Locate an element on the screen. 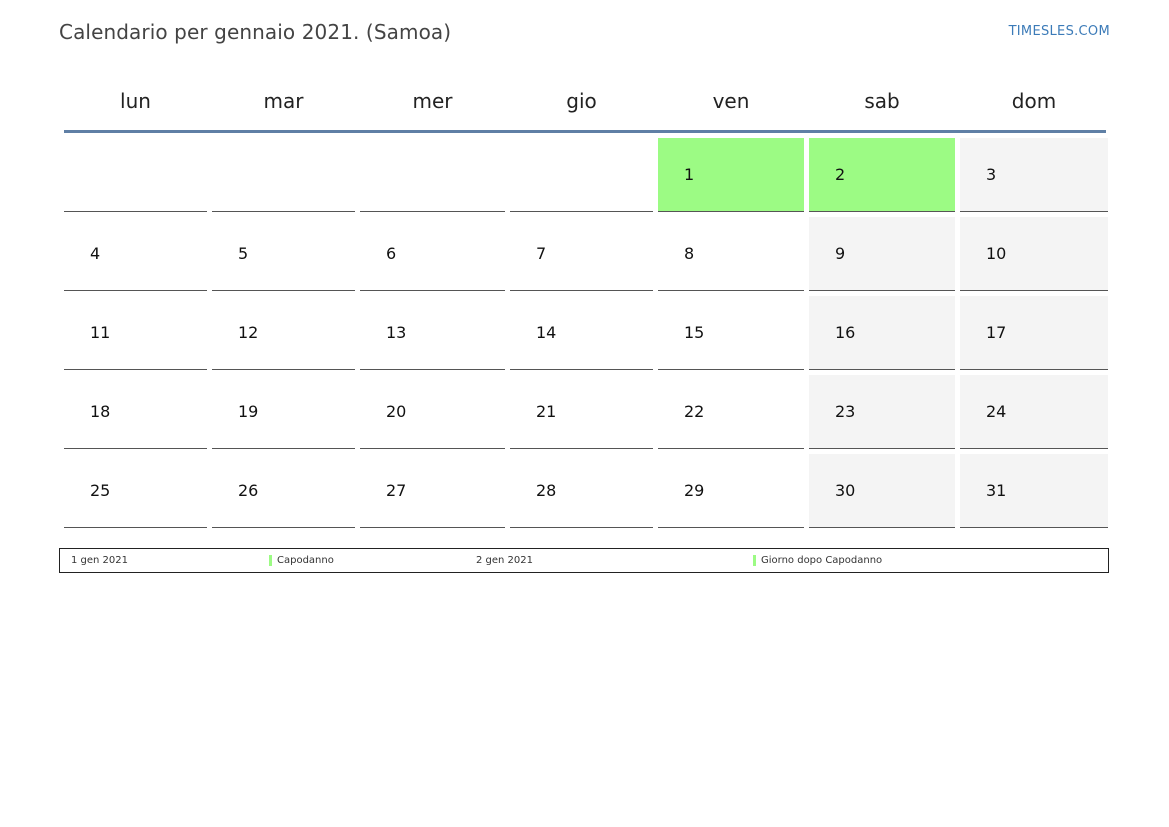 This screenshot has width=1169, height=827. legend-date: 1 gen 2021 is located at coordinates (100, 560).